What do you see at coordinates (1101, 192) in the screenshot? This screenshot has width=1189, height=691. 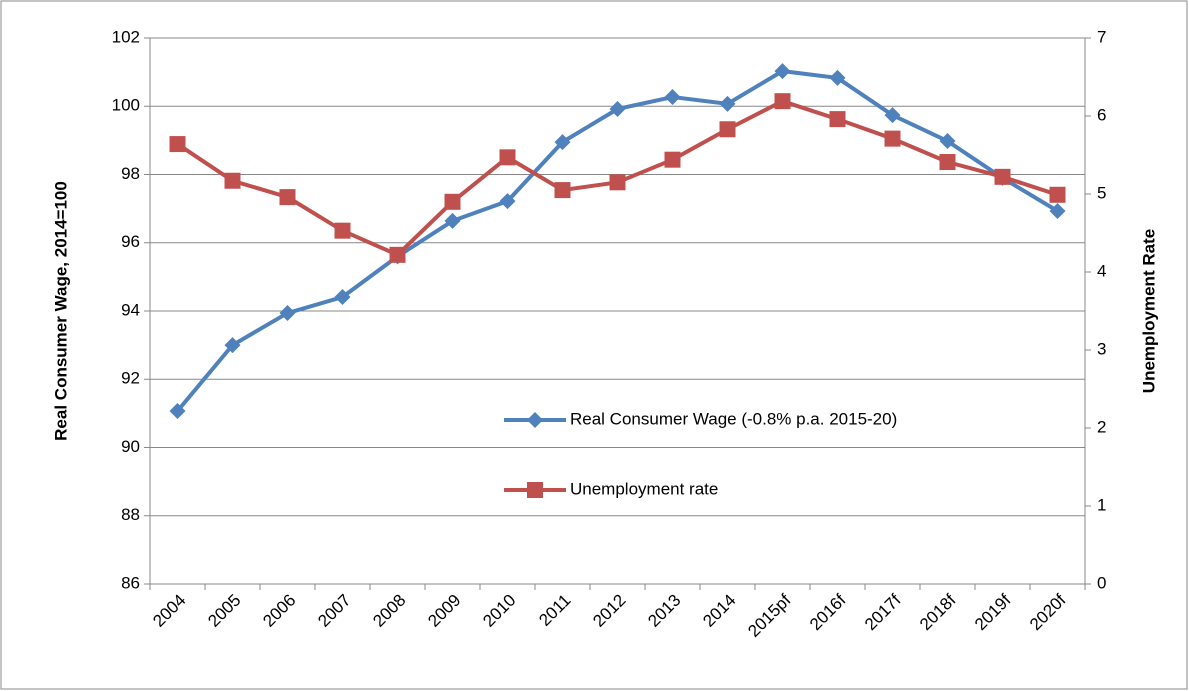 I see `y2-tick-label: 5` at bounding box center [1101, 192].